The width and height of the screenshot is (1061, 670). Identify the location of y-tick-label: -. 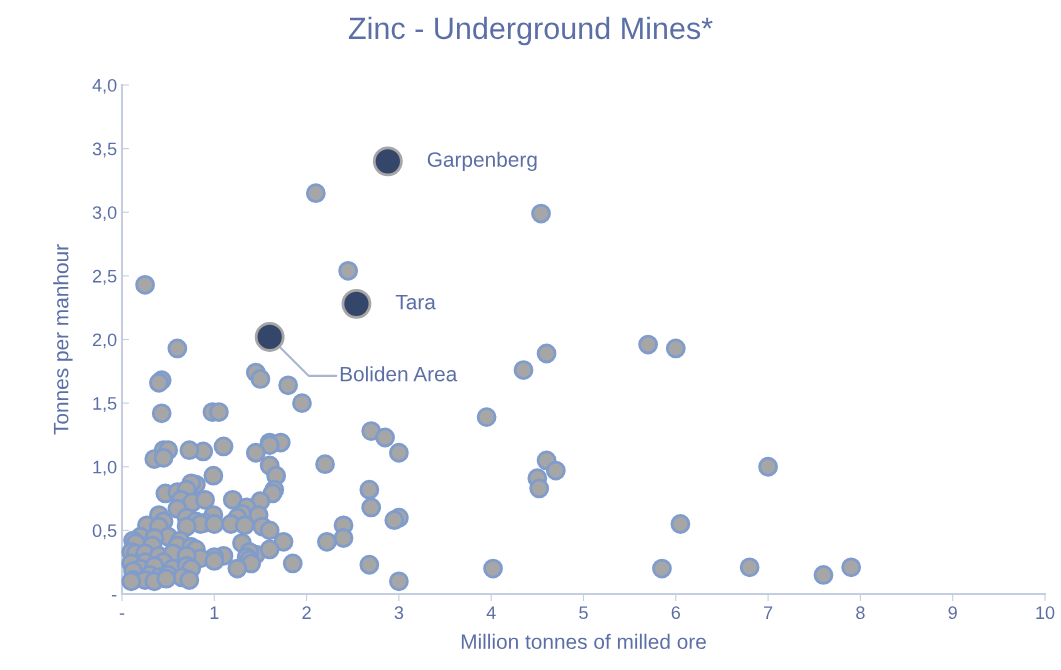
(114, 596).